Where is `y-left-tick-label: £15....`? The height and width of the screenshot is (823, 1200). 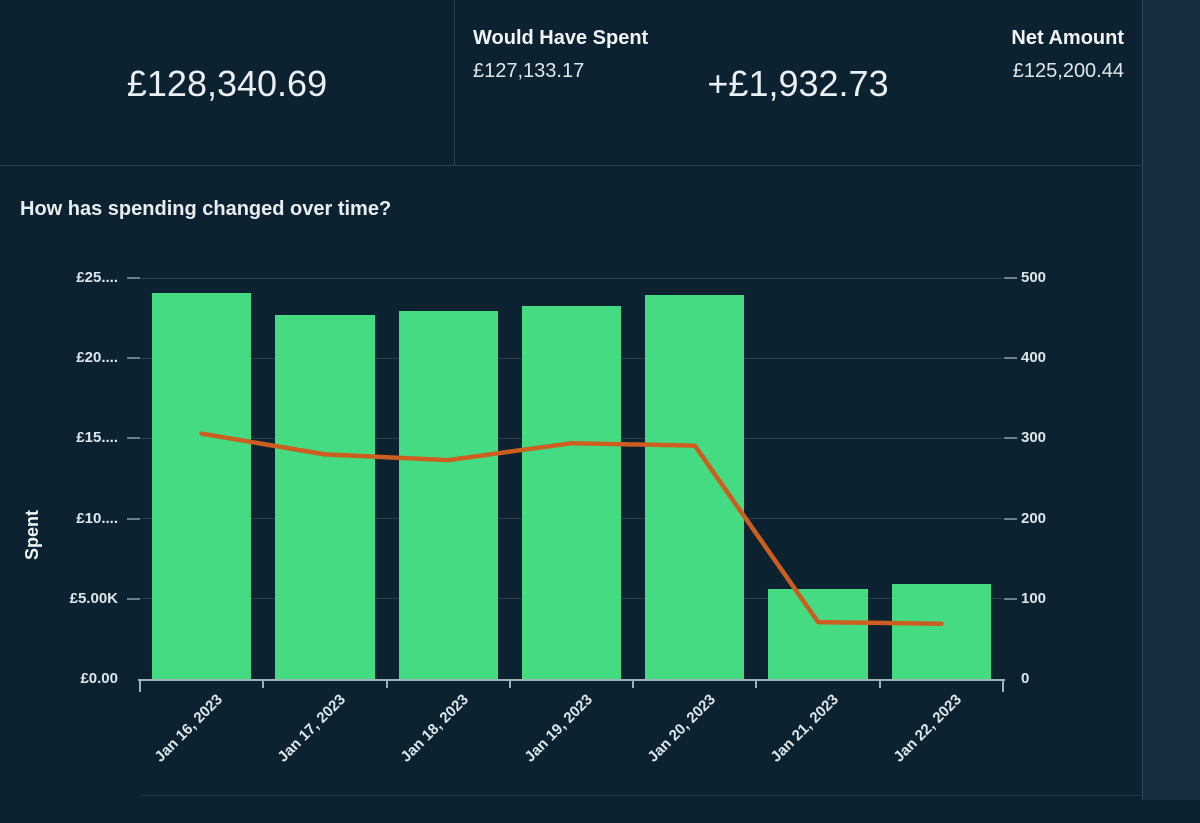 y-left-tick-label: £15.... is located at coordinates (97, 438).